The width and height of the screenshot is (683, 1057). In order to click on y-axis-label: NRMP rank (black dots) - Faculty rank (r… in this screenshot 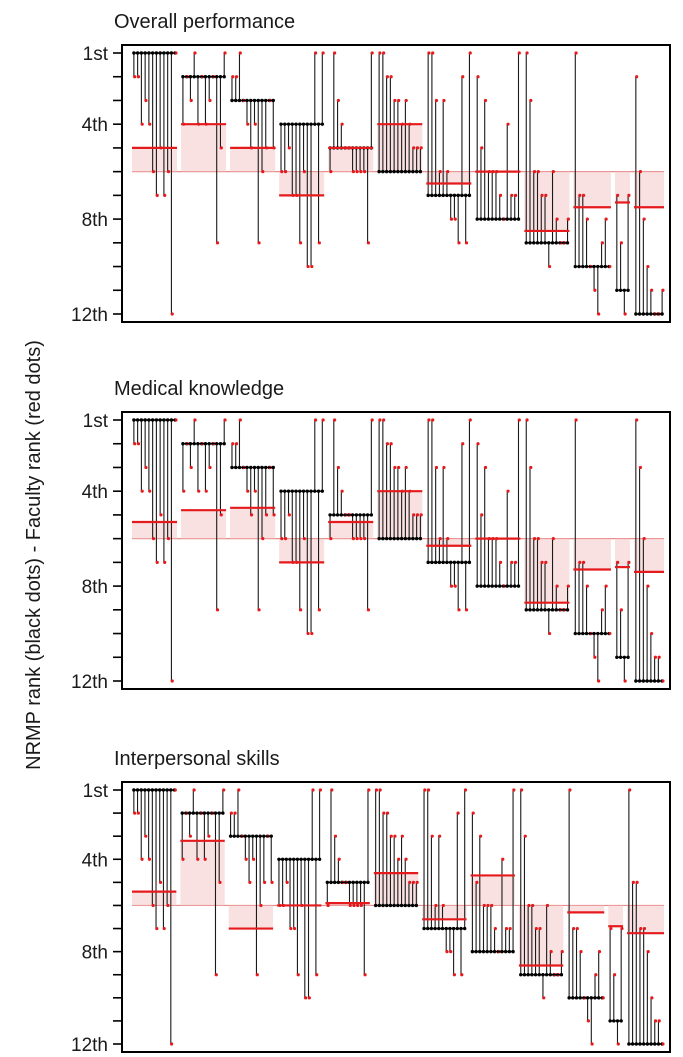, I will do `click(34, 555)`.